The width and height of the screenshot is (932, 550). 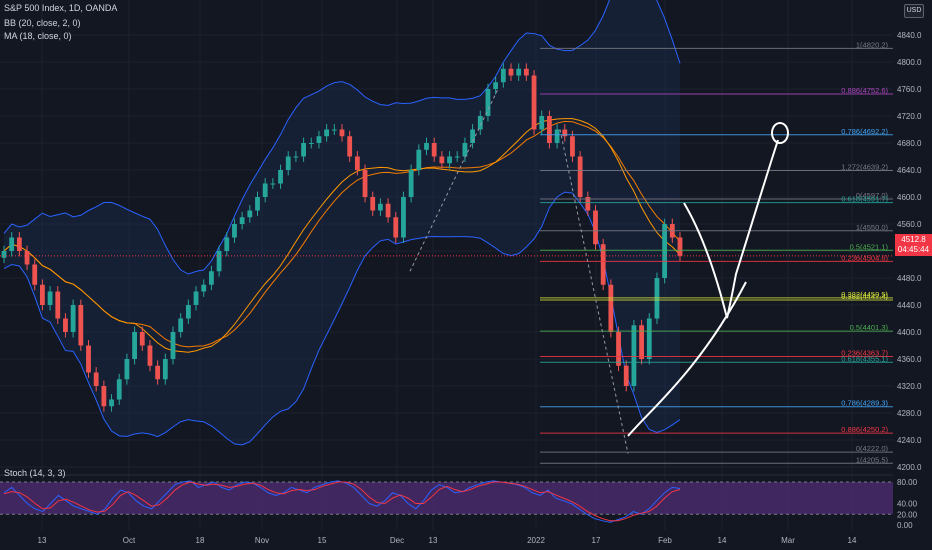 What do you see at coordinates (914, 11) in the screenshot?
I see `currency-badge: USD` at bounding box center [914, 11].